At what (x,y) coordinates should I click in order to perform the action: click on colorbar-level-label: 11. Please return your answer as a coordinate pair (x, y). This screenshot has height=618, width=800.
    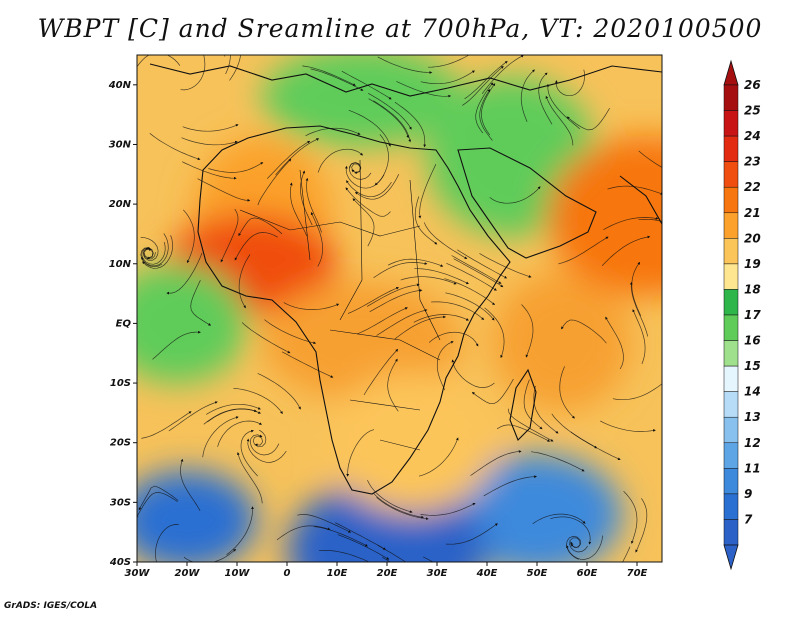
    Looking at the image, I should click on (752, 468).